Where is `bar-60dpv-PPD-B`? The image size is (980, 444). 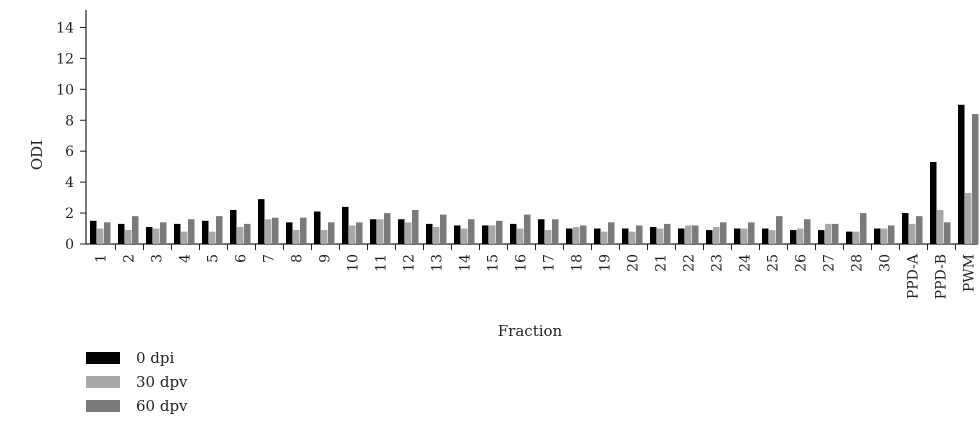
bar-60dpv-PPD-B is located at coordinates (947, 233).